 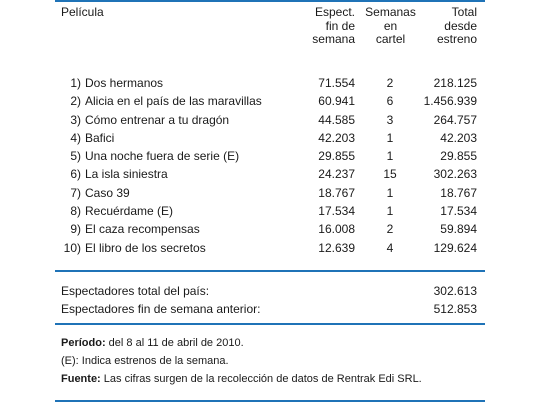 I want to click on country-total-value: 302.613, so click(x=455, y=291).